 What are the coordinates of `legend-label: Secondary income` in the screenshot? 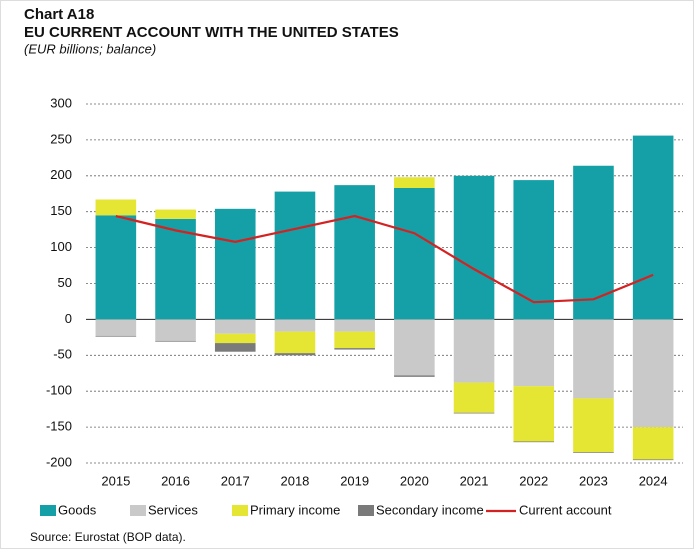 It's located at (430, 509).